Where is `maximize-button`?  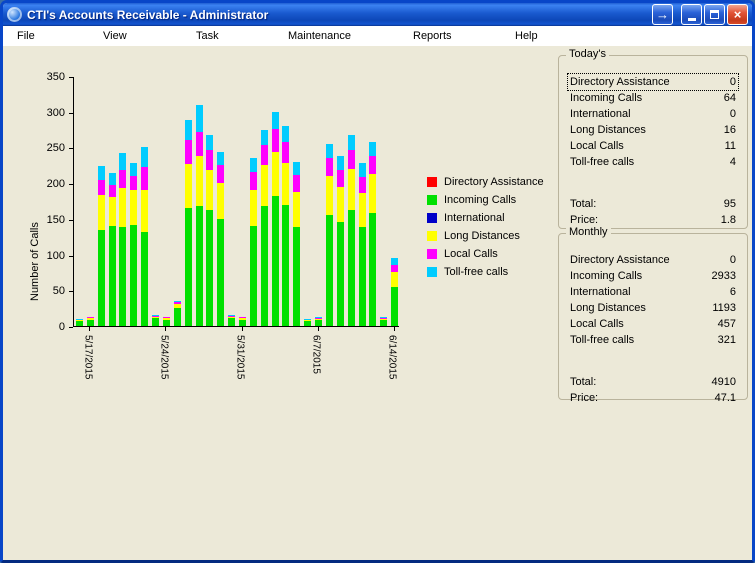 maximize-button is located at coordinates (714, 14).